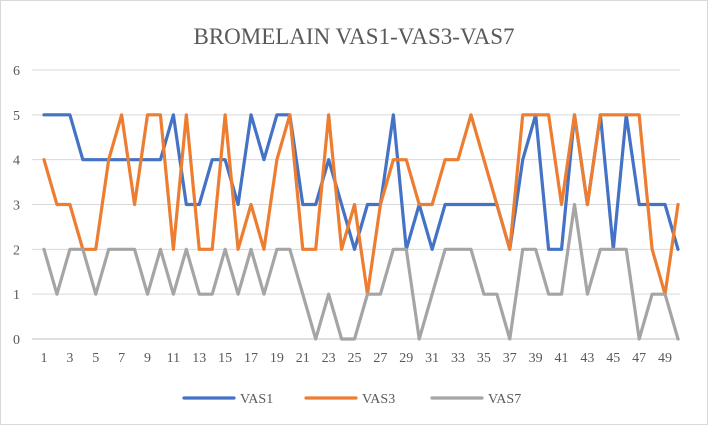 This screenshot has height=425, width=708. Describe the element at coordinates (147, 358) in the screenshot. I see `x-tick-label: 9` at that location.